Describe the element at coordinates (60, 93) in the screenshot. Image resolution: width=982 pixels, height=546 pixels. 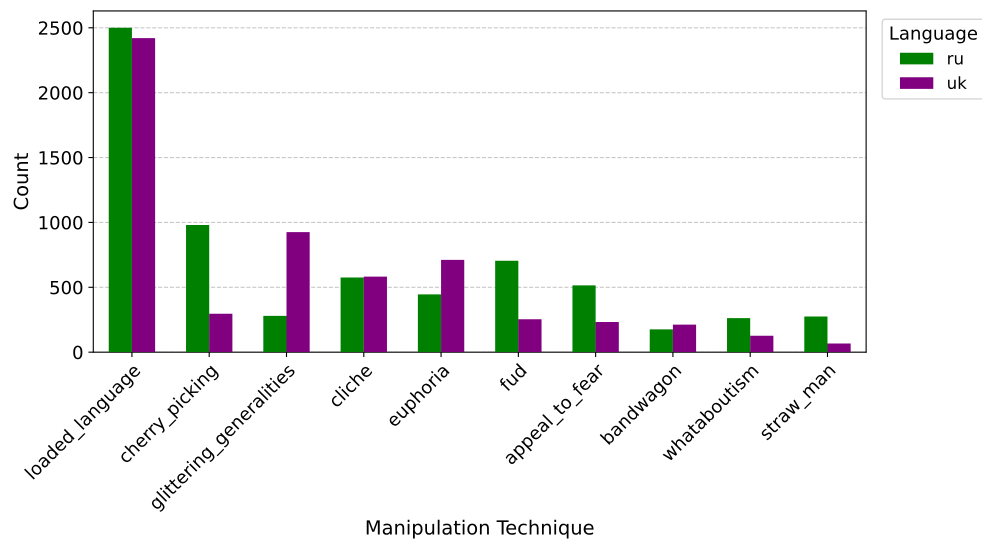
I see `y-tick-label: 2000` at that location.